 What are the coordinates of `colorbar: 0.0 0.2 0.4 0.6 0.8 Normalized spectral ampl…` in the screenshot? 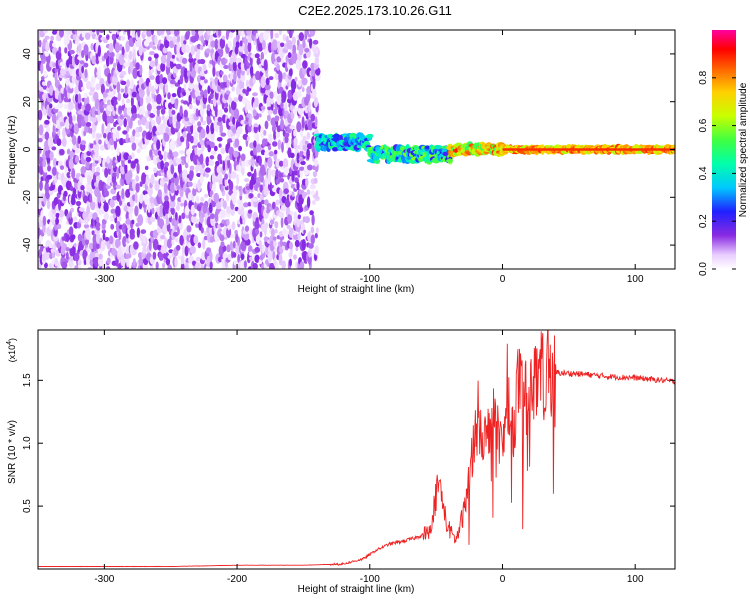 It's located at (723, 153).